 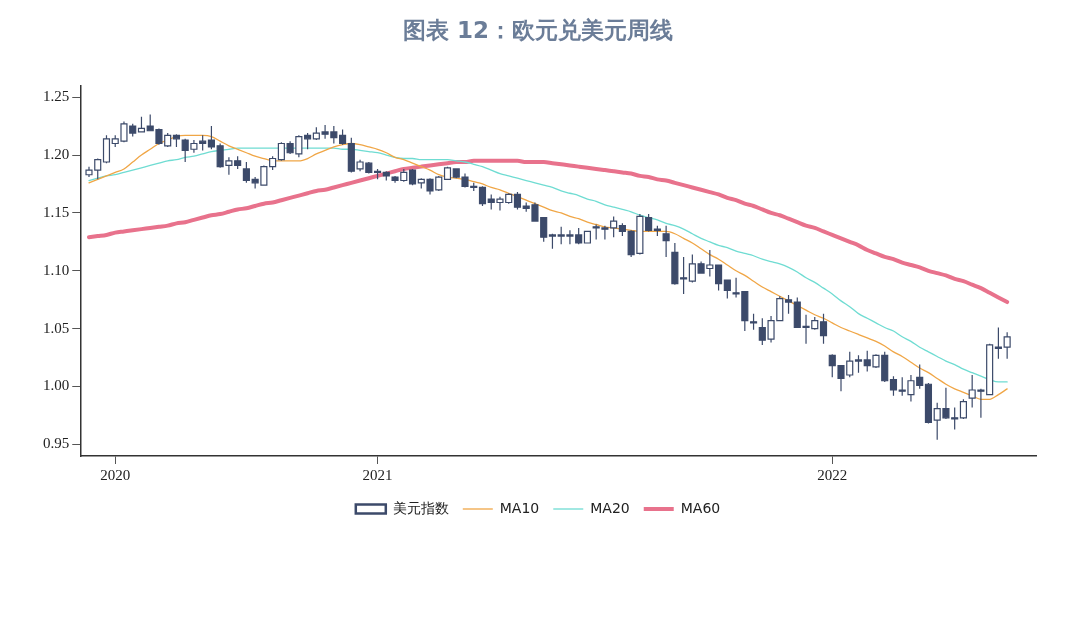 I want to click on legend-label: MA10, so click(x=519, y=507).